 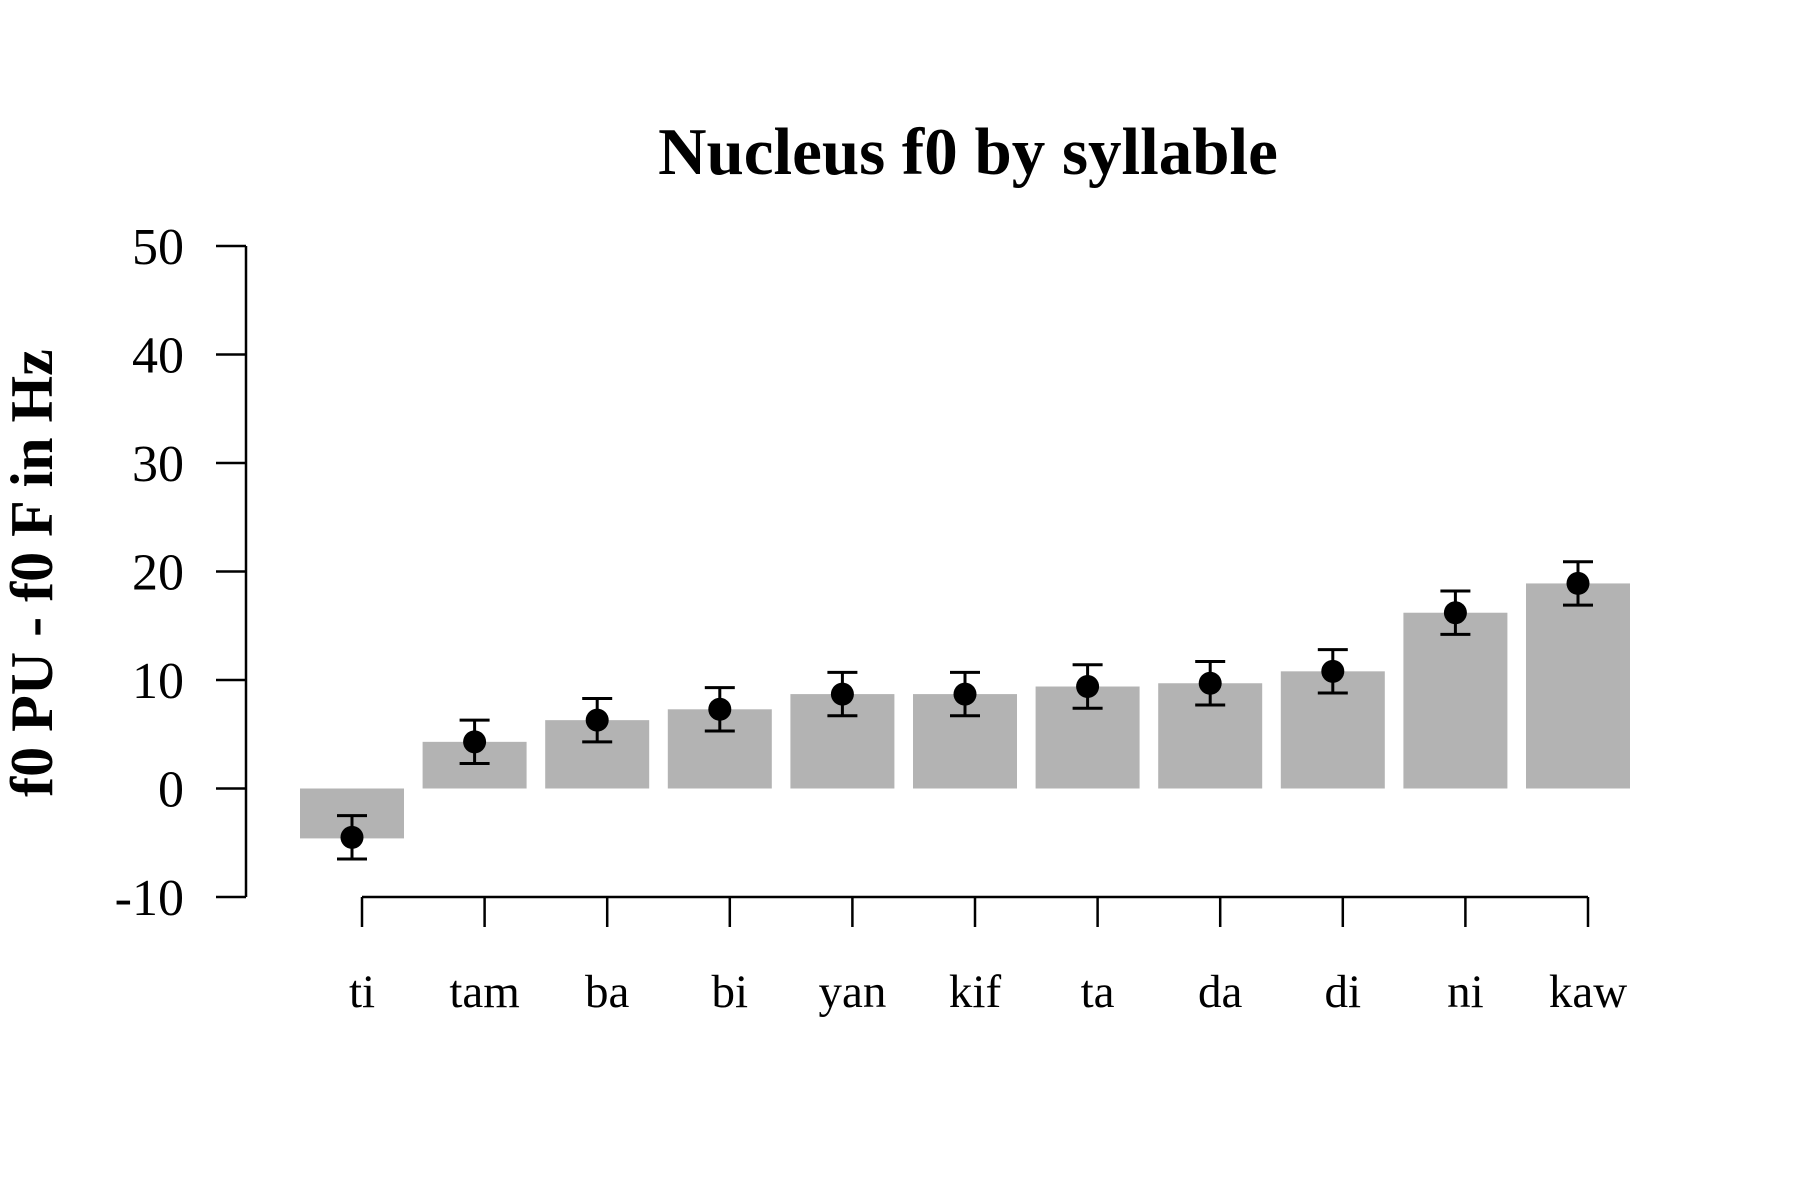 I want to click on y-tick-label: 0, so click(x=171, y=790).